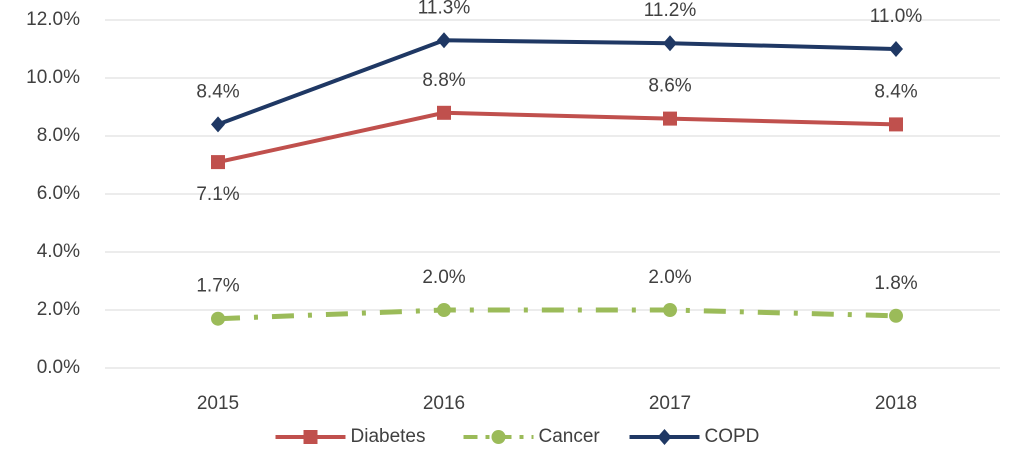 The width and height of the screenshot is (1009, 452). I want to click on legend-label: Diabetes, so click(388, 436).